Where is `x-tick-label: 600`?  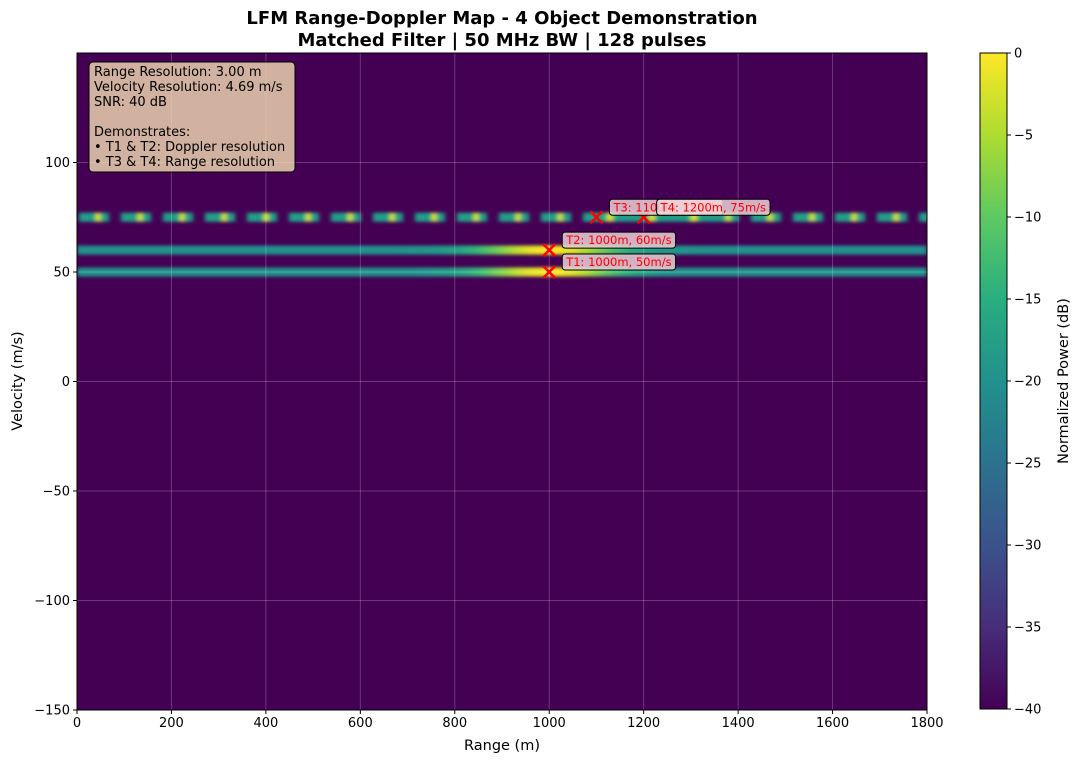
x-tick-label: 600 is located at coordinates (360, 723).